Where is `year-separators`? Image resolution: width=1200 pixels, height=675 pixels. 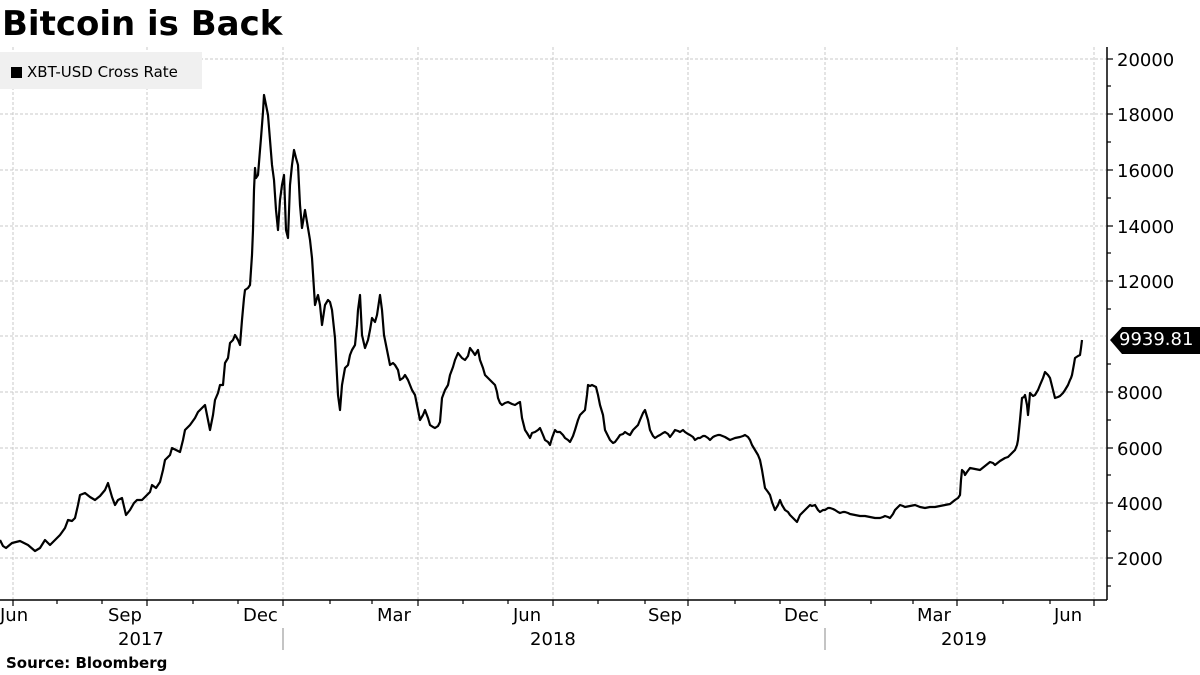 year-separators is located at coordinates (554, 639).